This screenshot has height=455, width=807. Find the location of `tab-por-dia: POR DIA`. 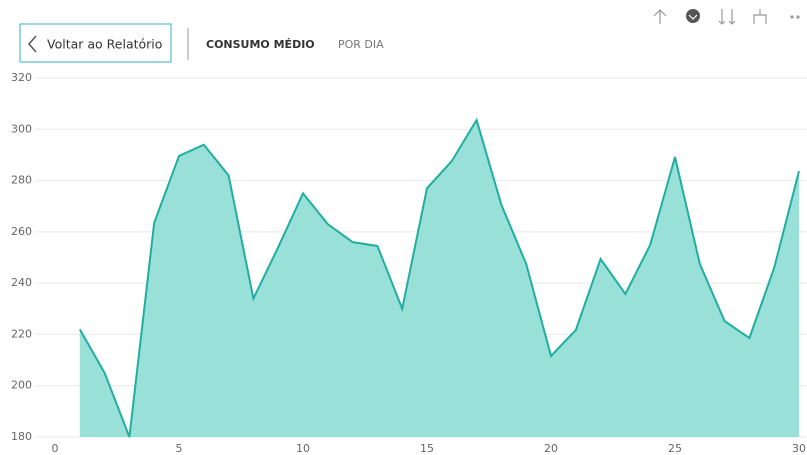

tab-por-dia: POR DIA is located at coordinates (361, 44).